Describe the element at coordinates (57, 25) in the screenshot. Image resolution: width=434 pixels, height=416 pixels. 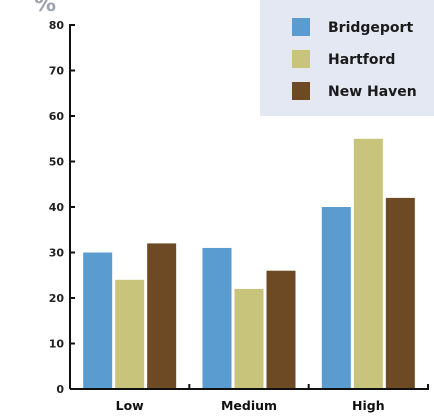
I see `y-tick-label: 80` at that location.